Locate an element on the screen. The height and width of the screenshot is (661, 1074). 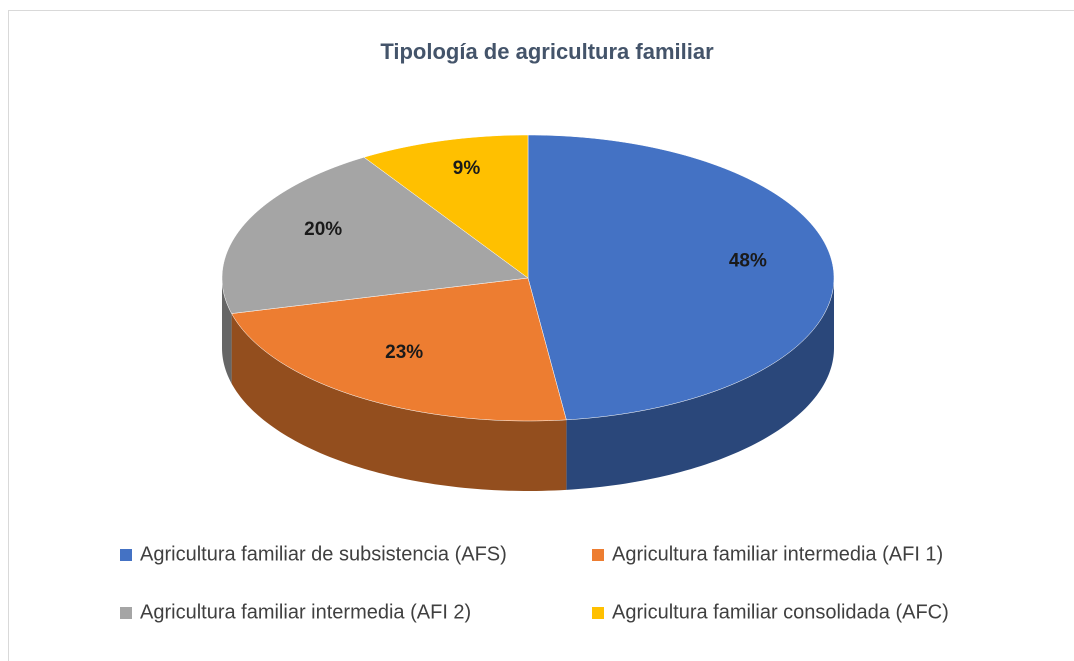
legend-label: Agricultura familiar intermedia (AFI 2) is located at coordinates (305, 612).